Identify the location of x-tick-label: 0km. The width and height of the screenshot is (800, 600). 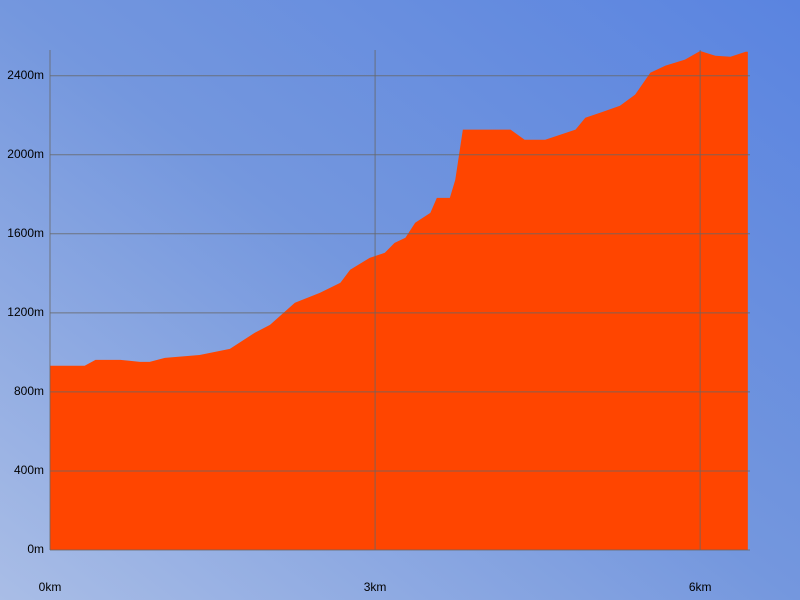
(50, 587).